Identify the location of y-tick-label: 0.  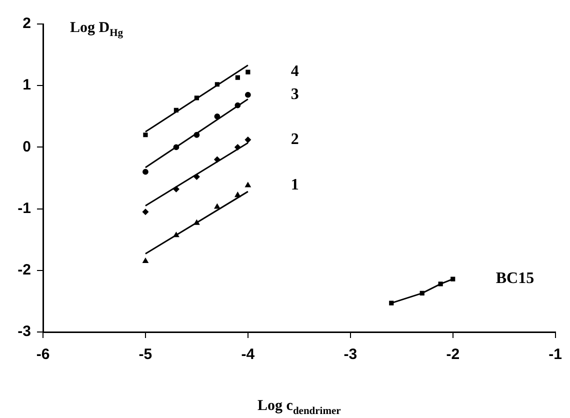
(26, 147).